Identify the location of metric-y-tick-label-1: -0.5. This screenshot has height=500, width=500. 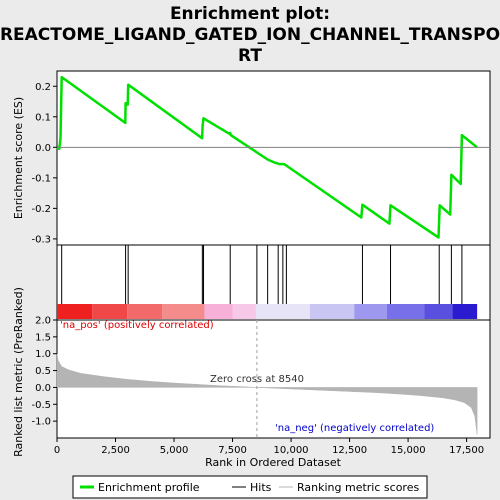
(41, 405).